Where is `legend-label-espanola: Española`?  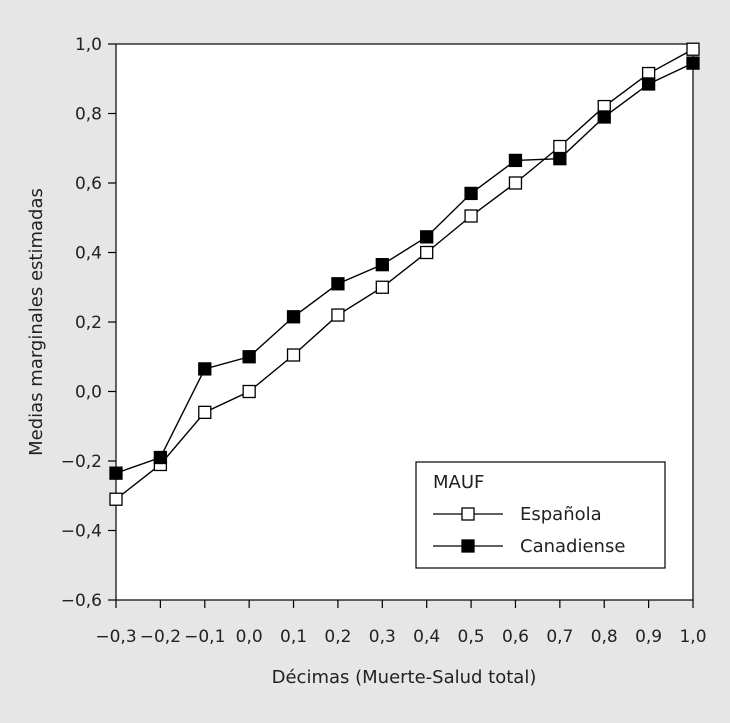
legend-label-espanola: Española is located at coordinates (561, 514).